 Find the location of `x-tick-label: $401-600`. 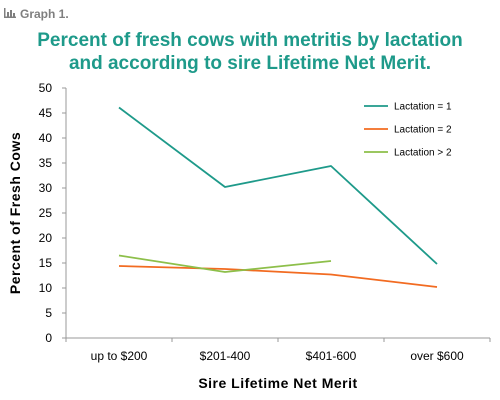

x-tick-label: $401-600 is located at coordinates (331, 356).